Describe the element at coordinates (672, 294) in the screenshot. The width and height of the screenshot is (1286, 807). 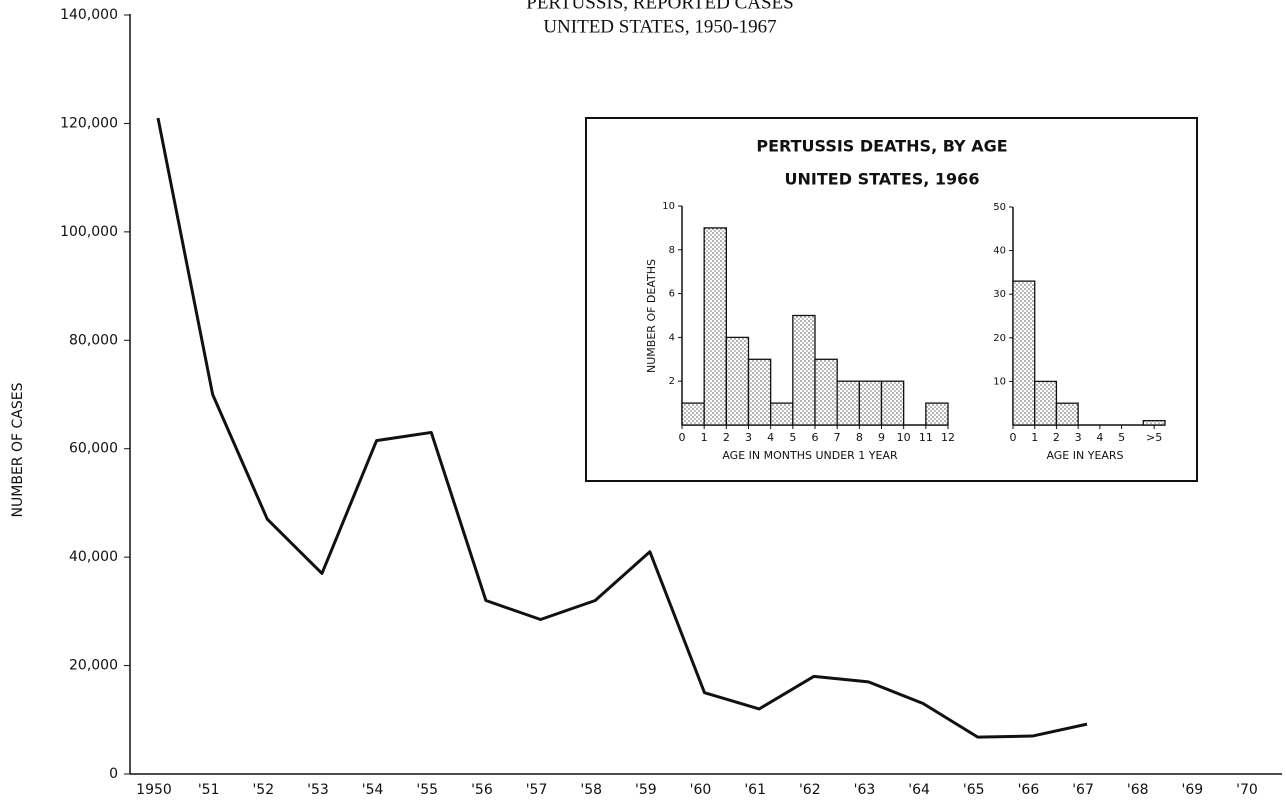
I see `y-tick-label: 6` at that location.